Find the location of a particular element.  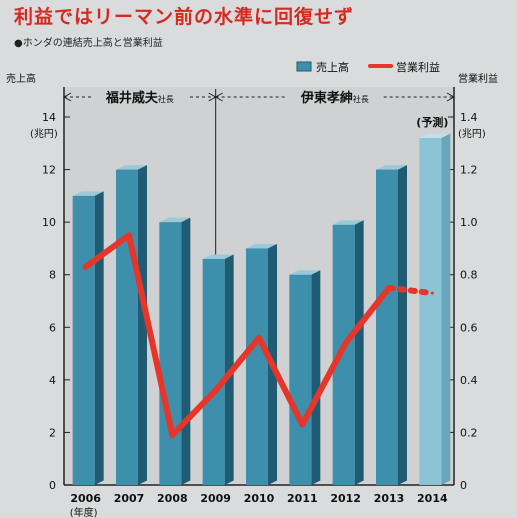

period-arrow-left is located at coordinates (67, 97).